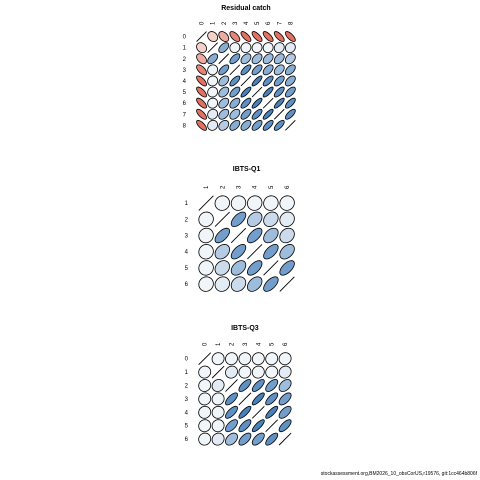 The image size is (480, 480). I want to click on corr-panel-1: Residual catch 0 1 2 3 4 5 6 7 8 0 1 2 3 4 5 6 7 8, so click(239, 68).